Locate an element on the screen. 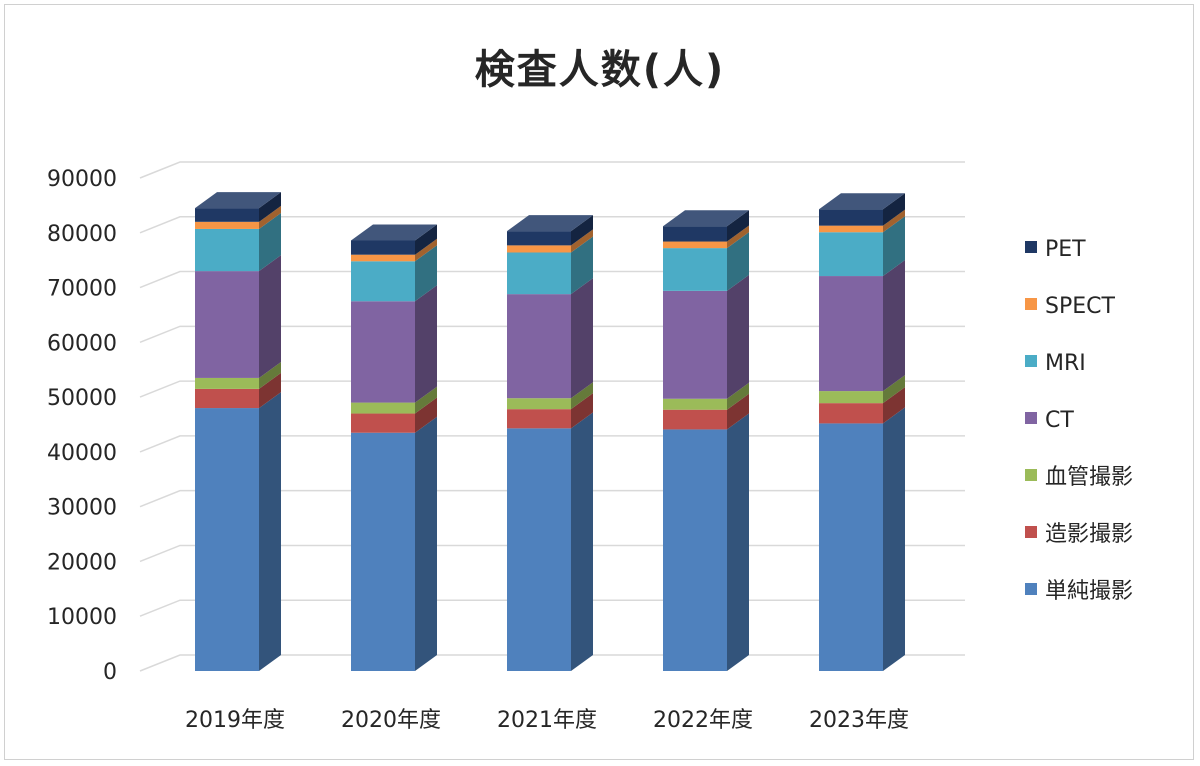 The image size is (1200, 766). legend-item: PET is located at coordinates (1055, 249).